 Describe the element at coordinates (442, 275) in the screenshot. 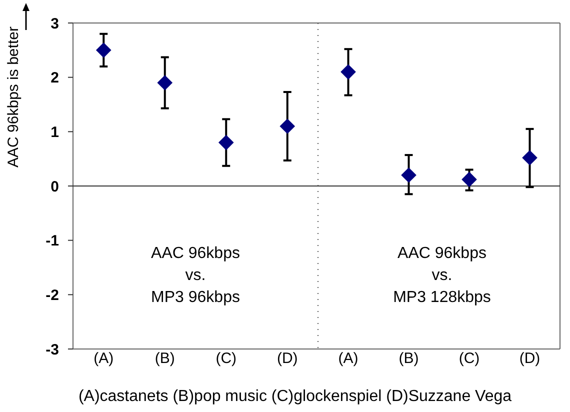

I see `annotation: AAC 96kbps vs. MP3 128kbps` at that location.